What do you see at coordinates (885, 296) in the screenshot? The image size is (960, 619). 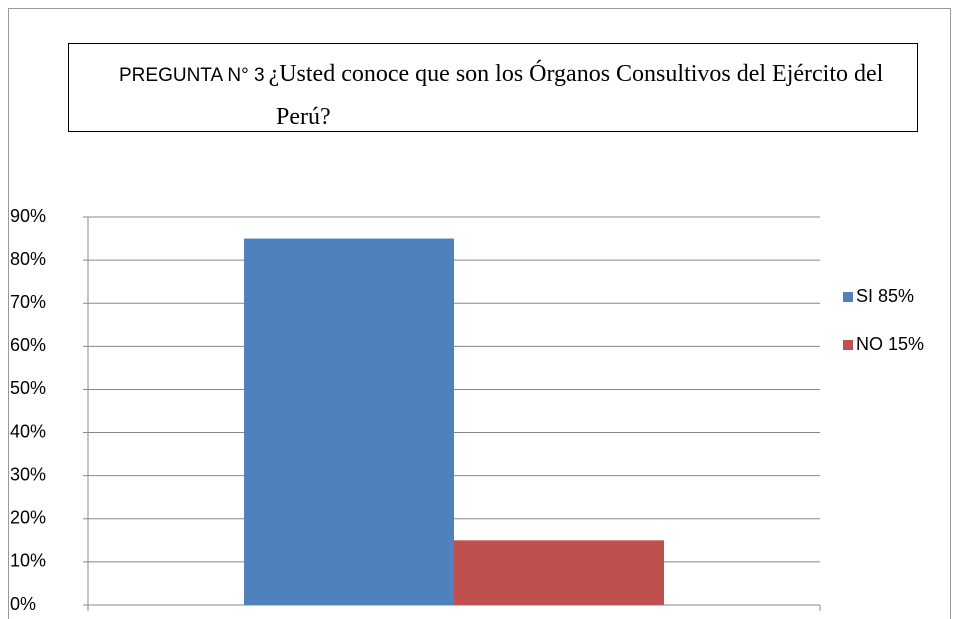 I see `legend-label: SI 85%` at bounding box center [885, 296].